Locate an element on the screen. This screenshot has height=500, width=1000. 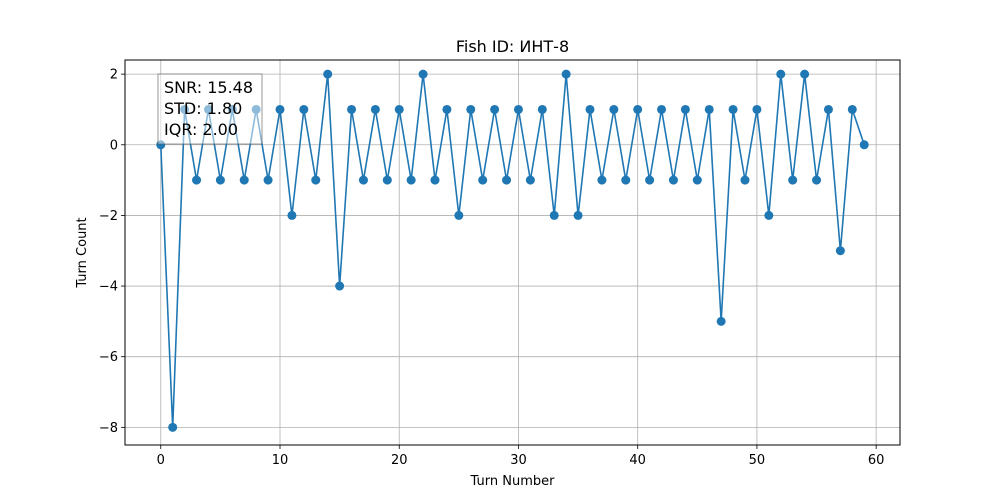
x-tick-label: 40 is located at coordinates (637, 460).